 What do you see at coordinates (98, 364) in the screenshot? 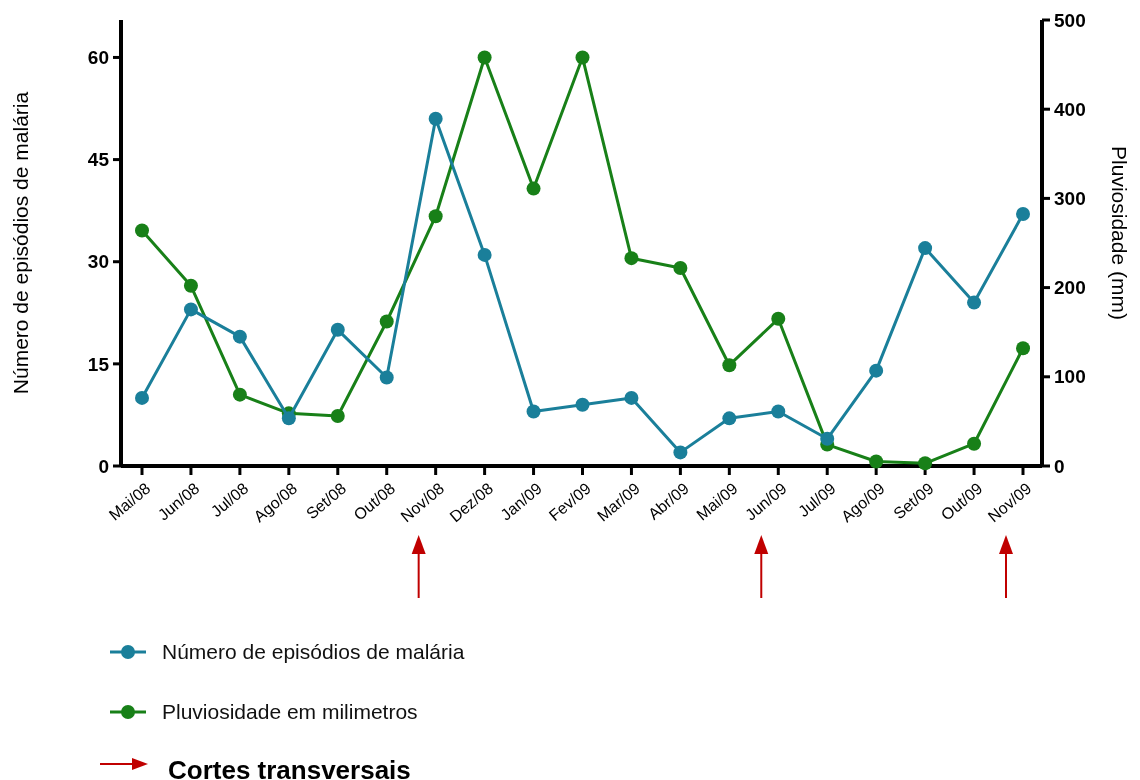
I see `y-tick-label: 15` at bounding box center [98, 364].